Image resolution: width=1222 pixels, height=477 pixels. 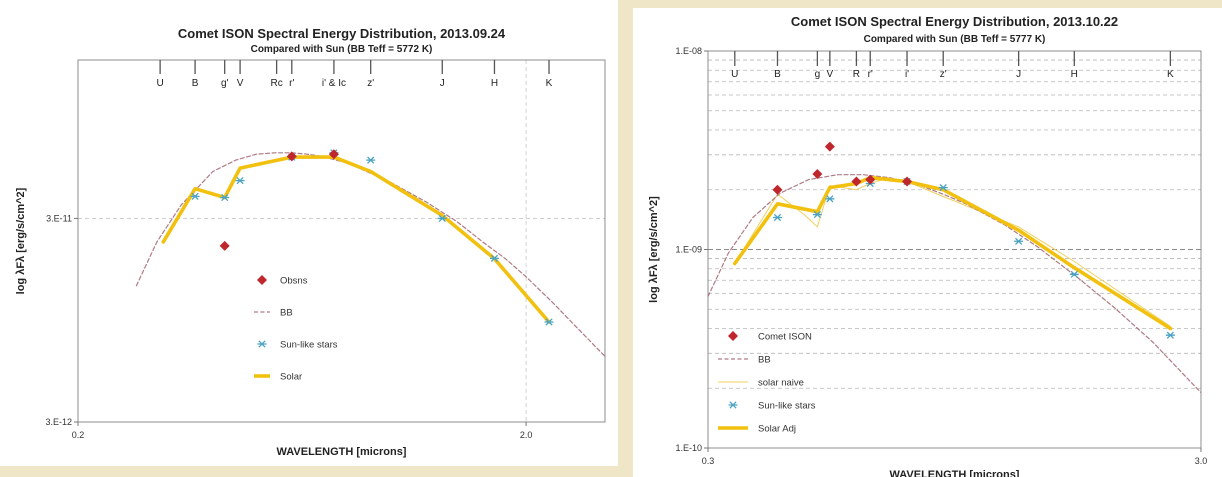 I want to click on series-solar-naive-line, so click(x=952, y=252).